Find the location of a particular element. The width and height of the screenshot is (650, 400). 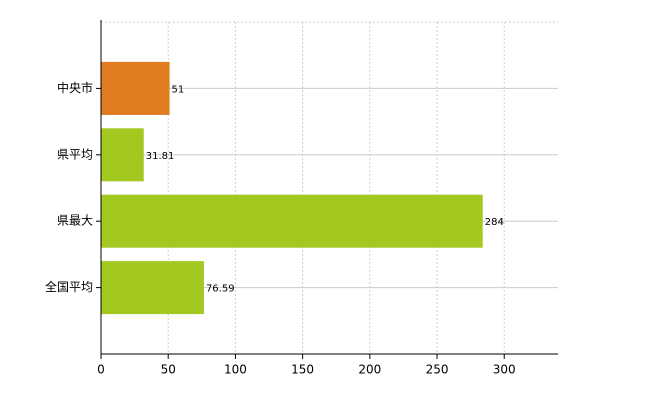

value-label: 284 is located at coordinates (494, 222).